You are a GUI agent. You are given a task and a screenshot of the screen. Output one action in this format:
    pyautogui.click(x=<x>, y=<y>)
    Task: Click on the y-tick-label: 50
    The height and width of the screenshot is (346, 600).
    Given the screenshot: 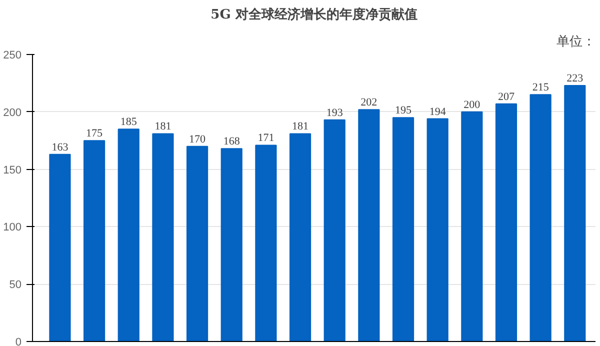 What is the action you would take?
    pyautogui.click(x=15, y=285)
    